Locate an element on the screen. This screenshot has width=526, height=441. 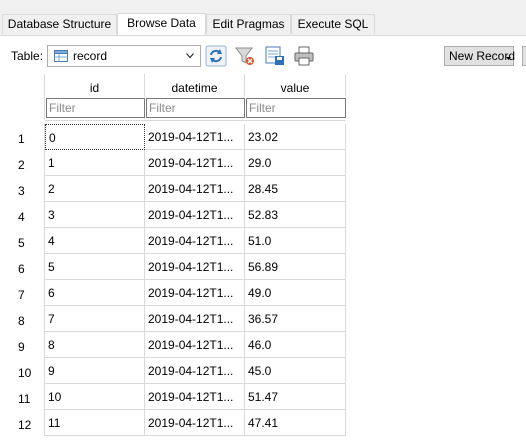
cell-id: 0 is located at coordinates (95, 137).